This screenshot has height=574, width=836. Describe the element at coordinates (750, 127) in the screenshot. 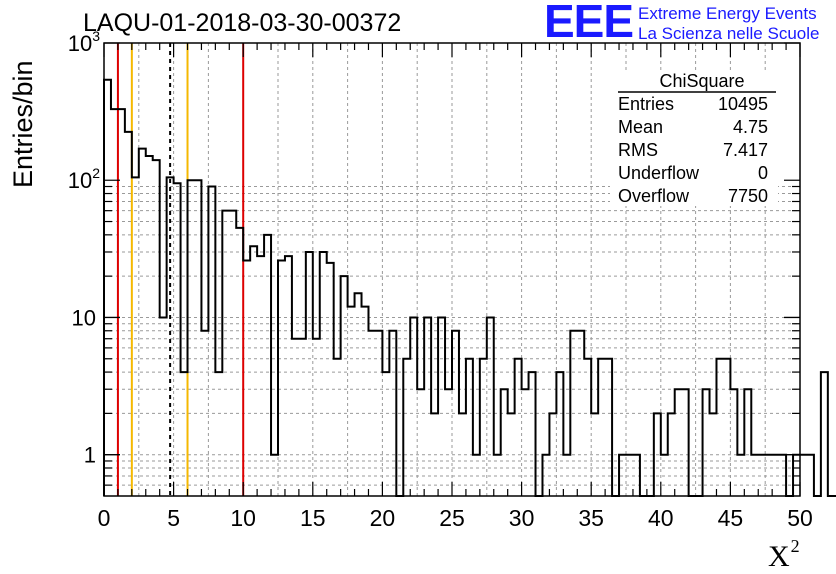

I see `stats-row-value: 4.75` at that location.